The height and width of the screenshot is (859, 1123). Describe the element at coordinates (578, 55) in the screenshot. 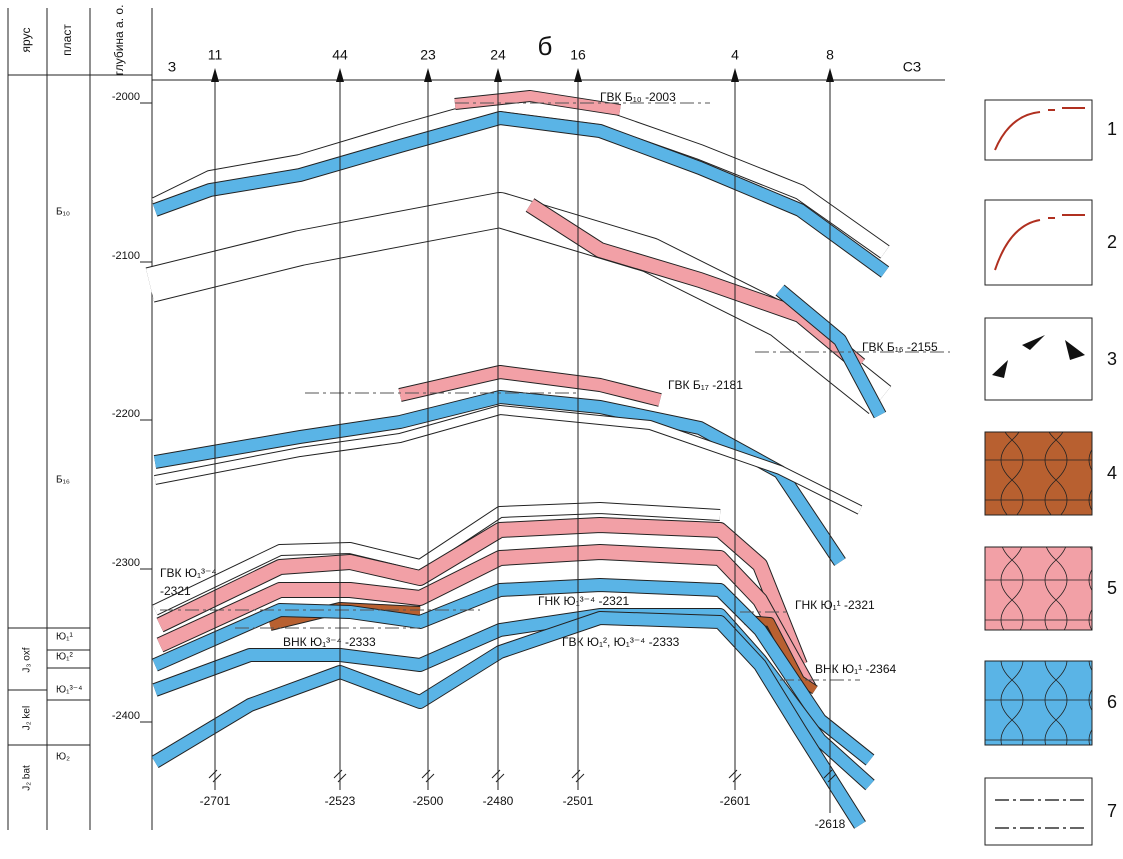

I see `well-name: 16` at that location.